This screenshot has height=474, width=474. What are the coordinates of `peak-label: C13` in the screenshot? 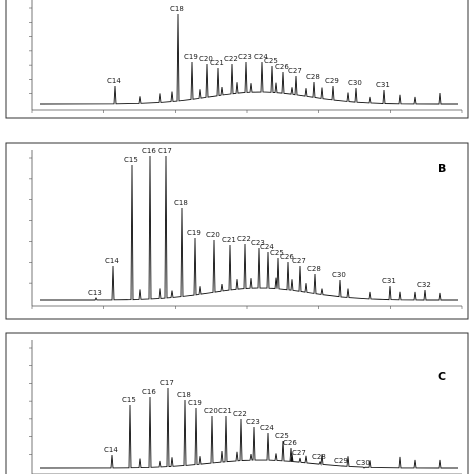 It's located at (95, 293).